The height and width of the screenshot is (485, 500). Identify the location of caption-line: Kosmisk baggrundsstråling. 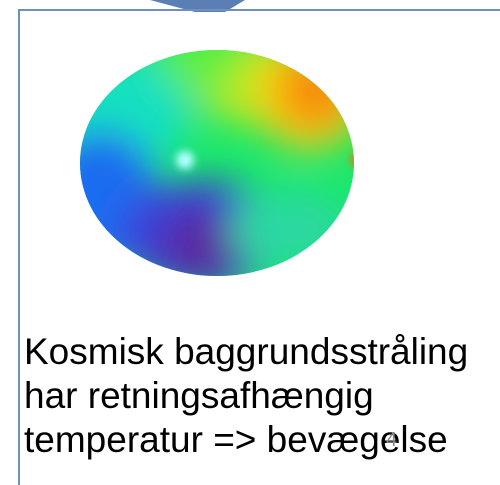
(246, 351).